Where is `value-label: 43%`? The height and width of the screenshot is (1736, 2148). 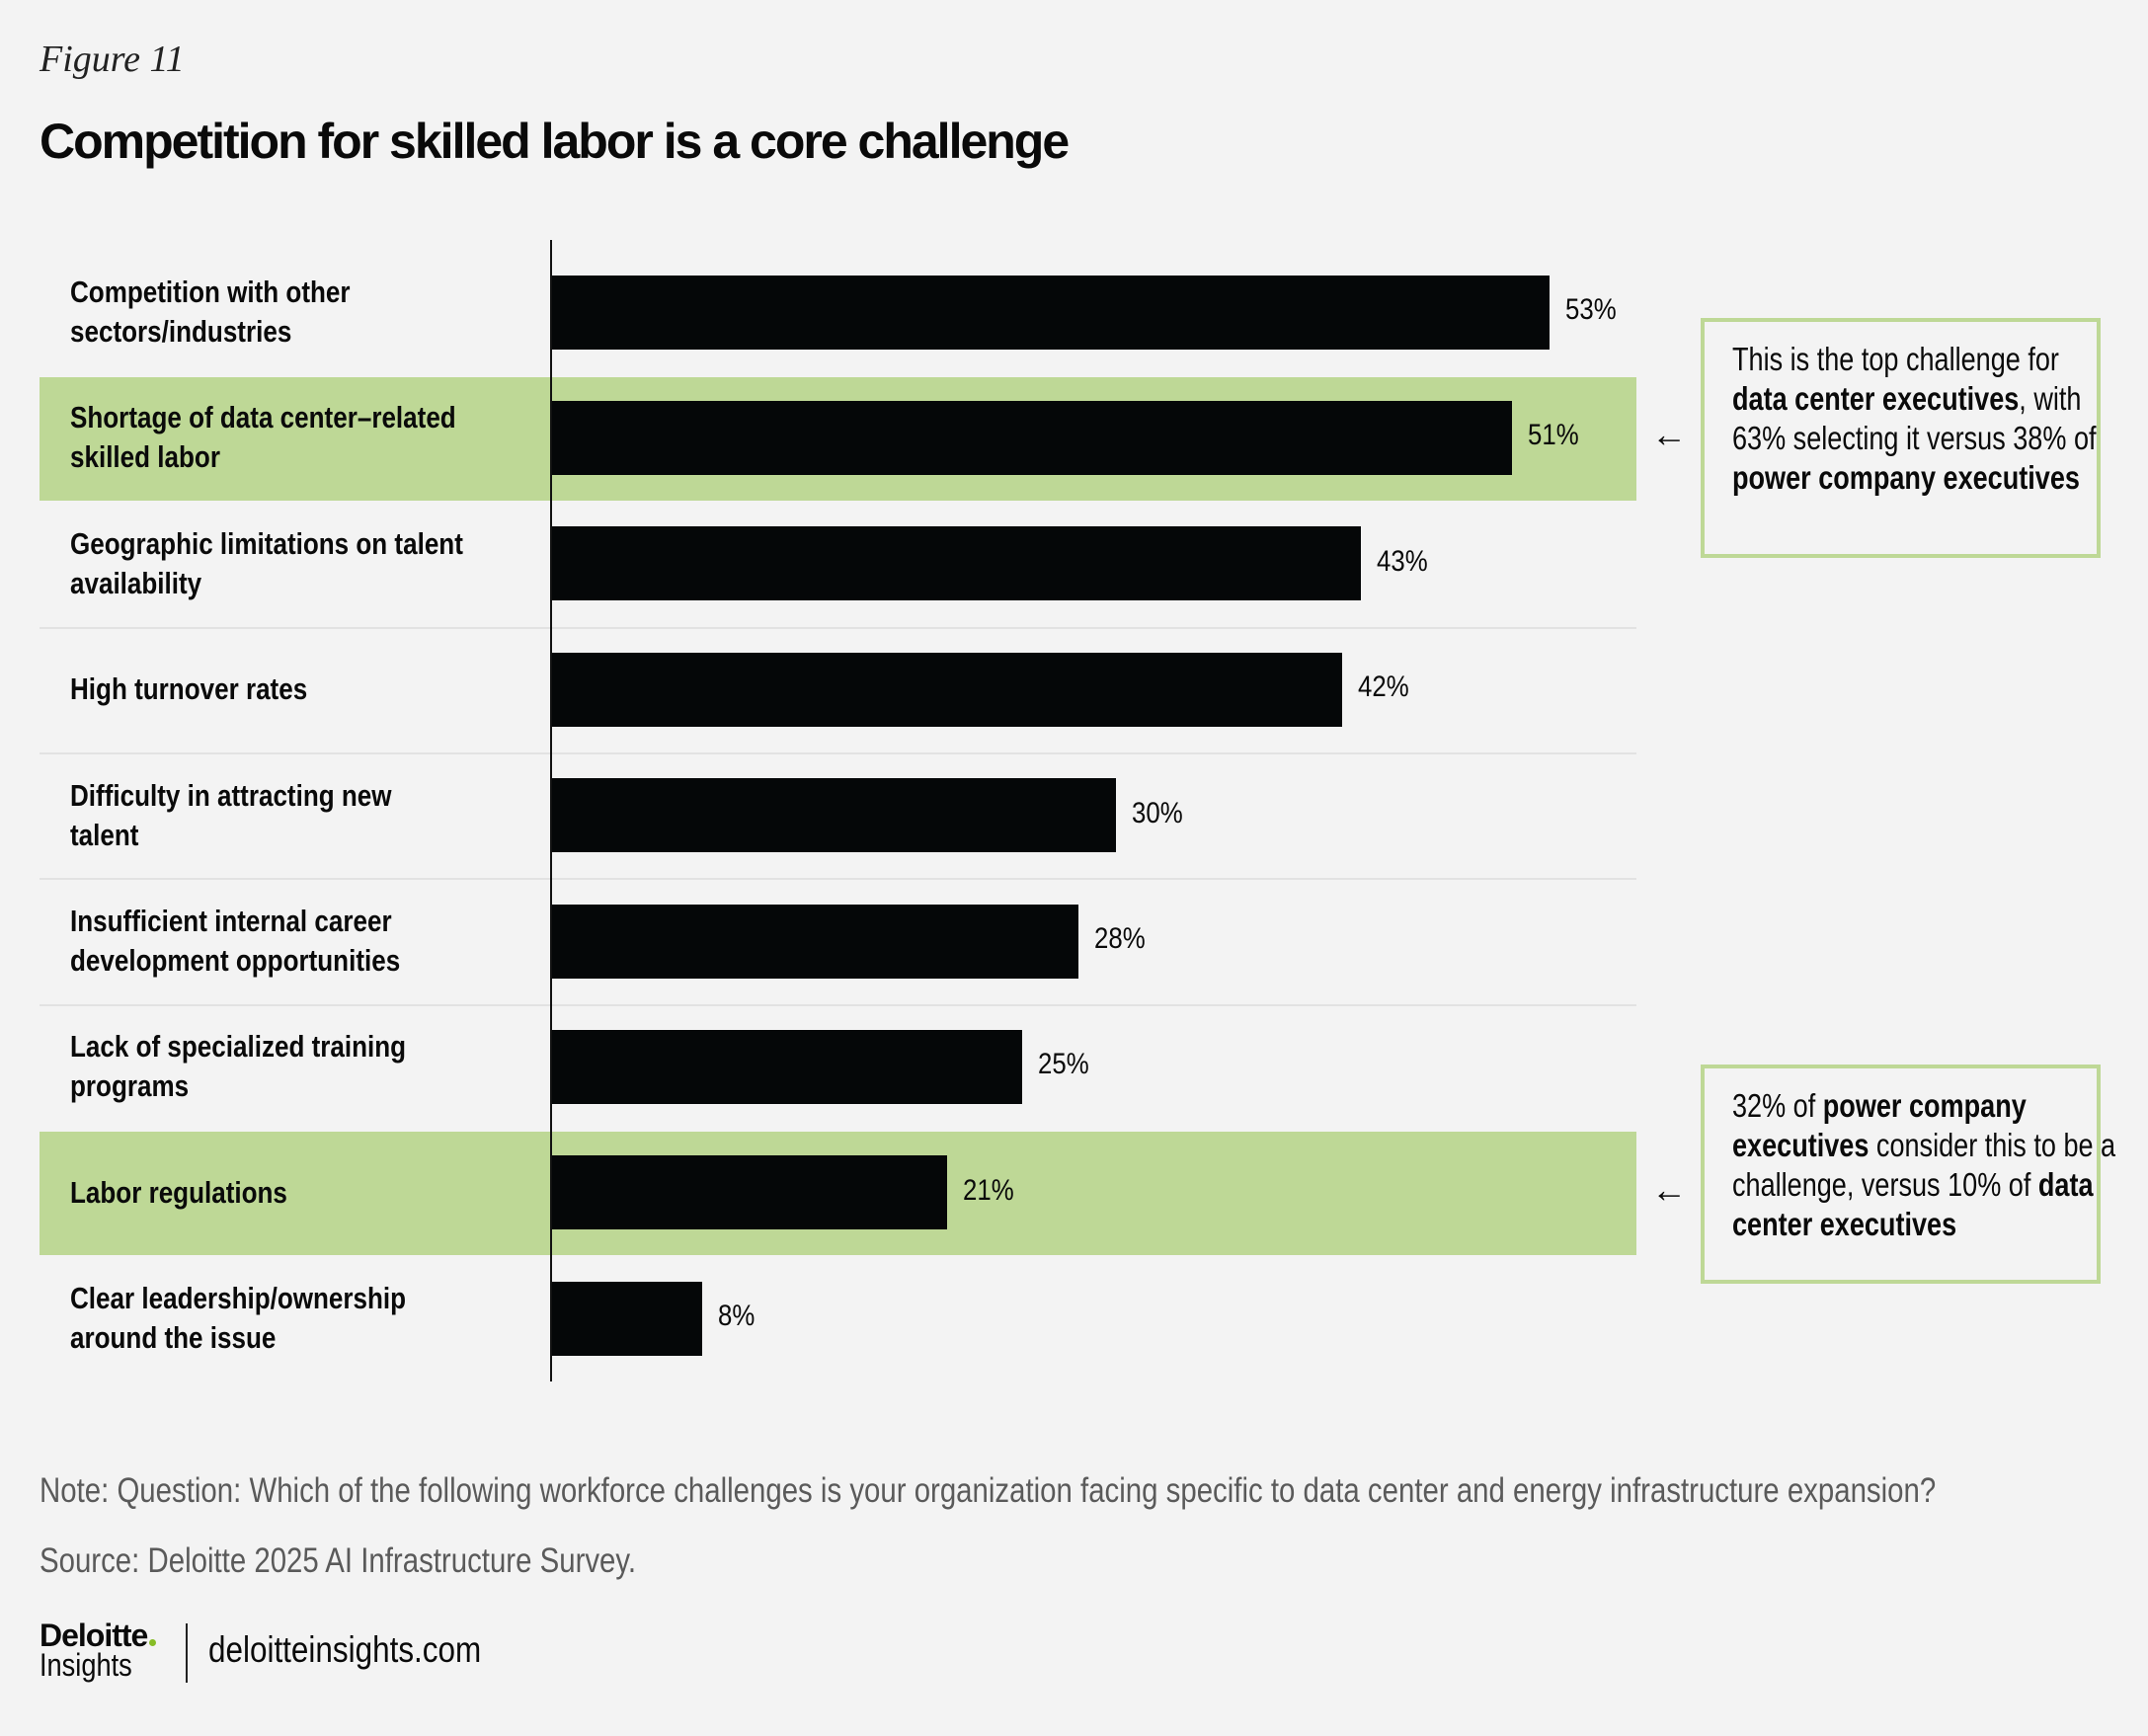
value-label: 43% is located at coordinates (1403, 561).